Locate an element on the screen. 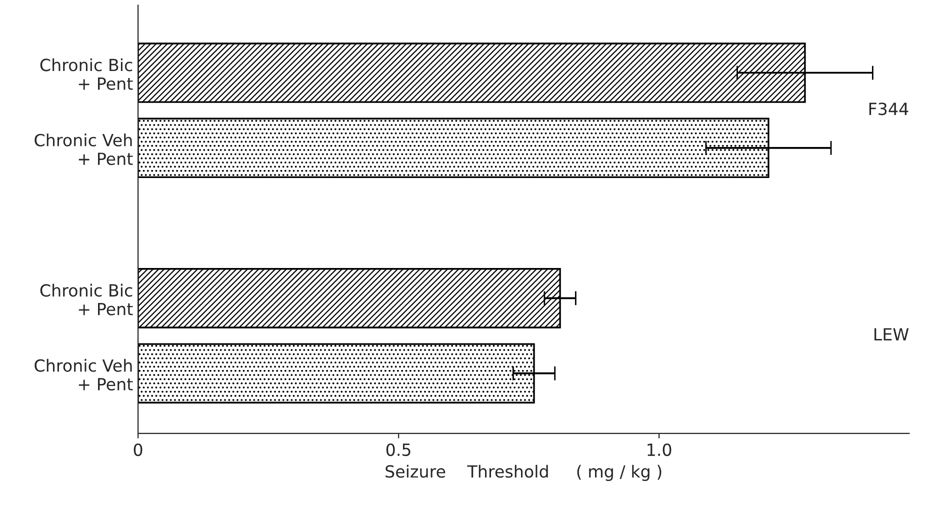 This screenshot has width=952, height=516. annotation: F344 is located at coordinates (888, 109).